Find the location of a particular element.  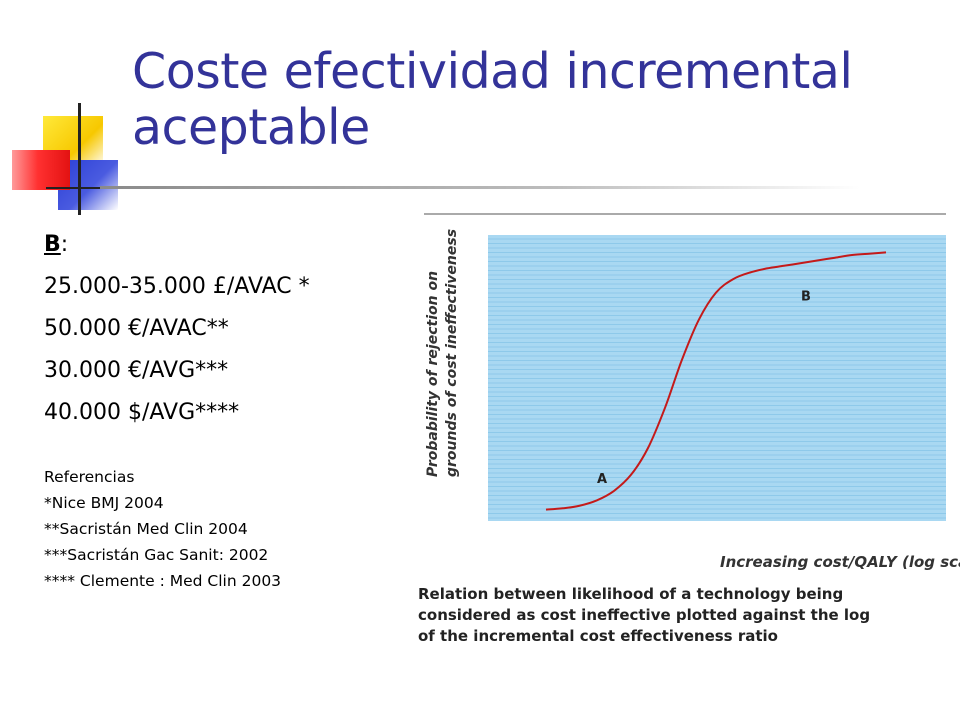

slide-title: Coste efectividad incremental aceptable is located at coordinates (532, 100).